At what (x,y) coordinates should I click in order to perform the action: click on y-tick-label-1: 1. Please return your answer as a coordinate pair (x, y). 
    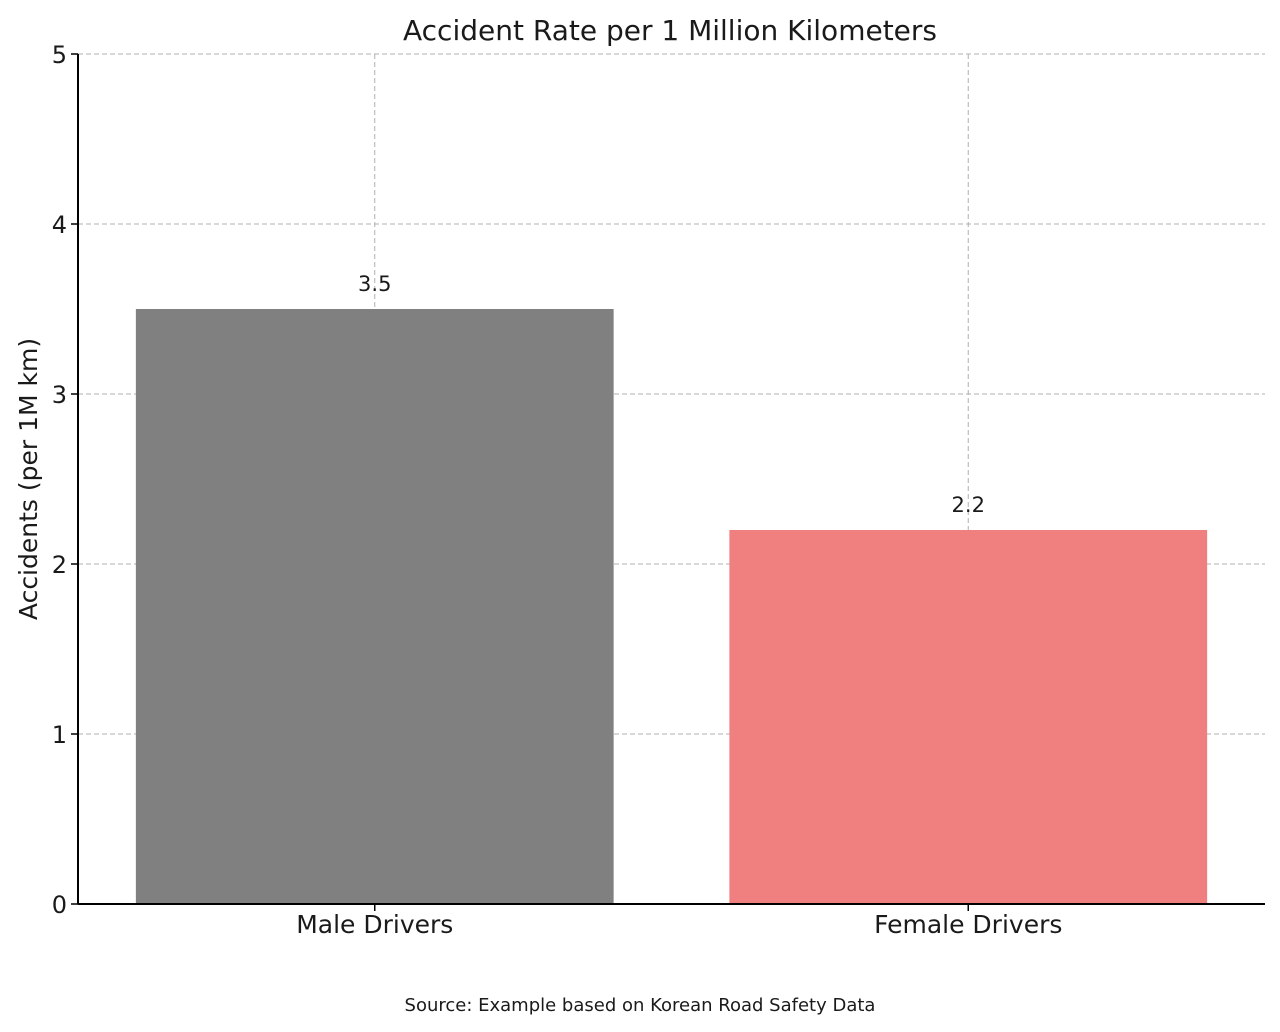
    Looking at the image, I should click on (59, 735).